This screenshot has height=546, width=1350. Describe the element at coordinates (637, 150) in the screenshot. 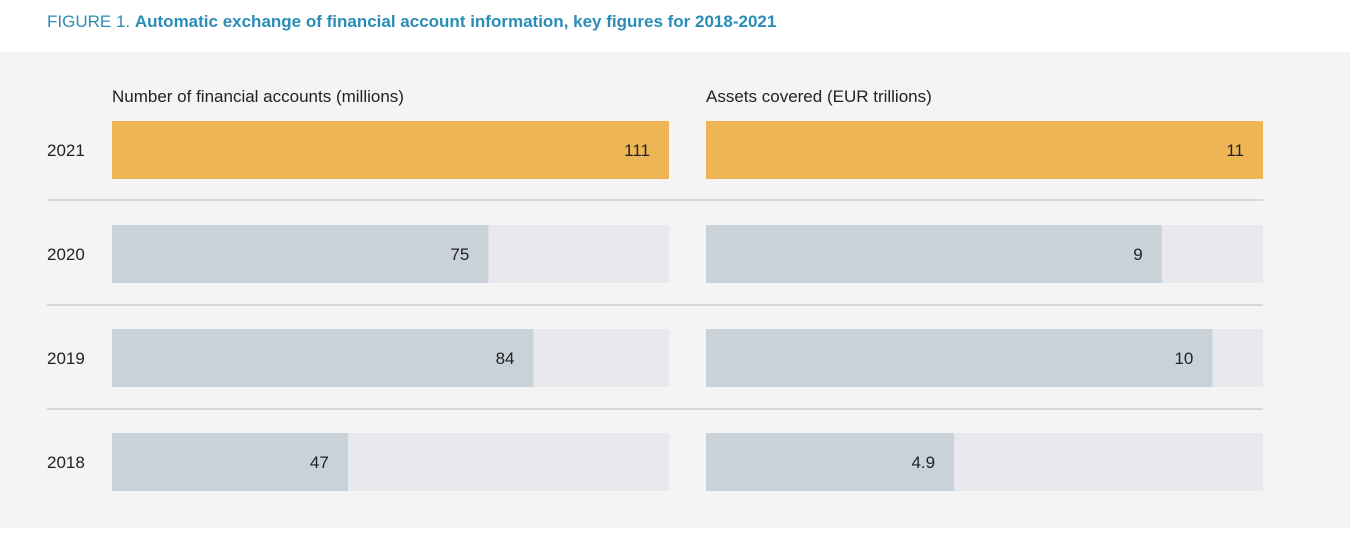

I see `data-label: 111` at that location.